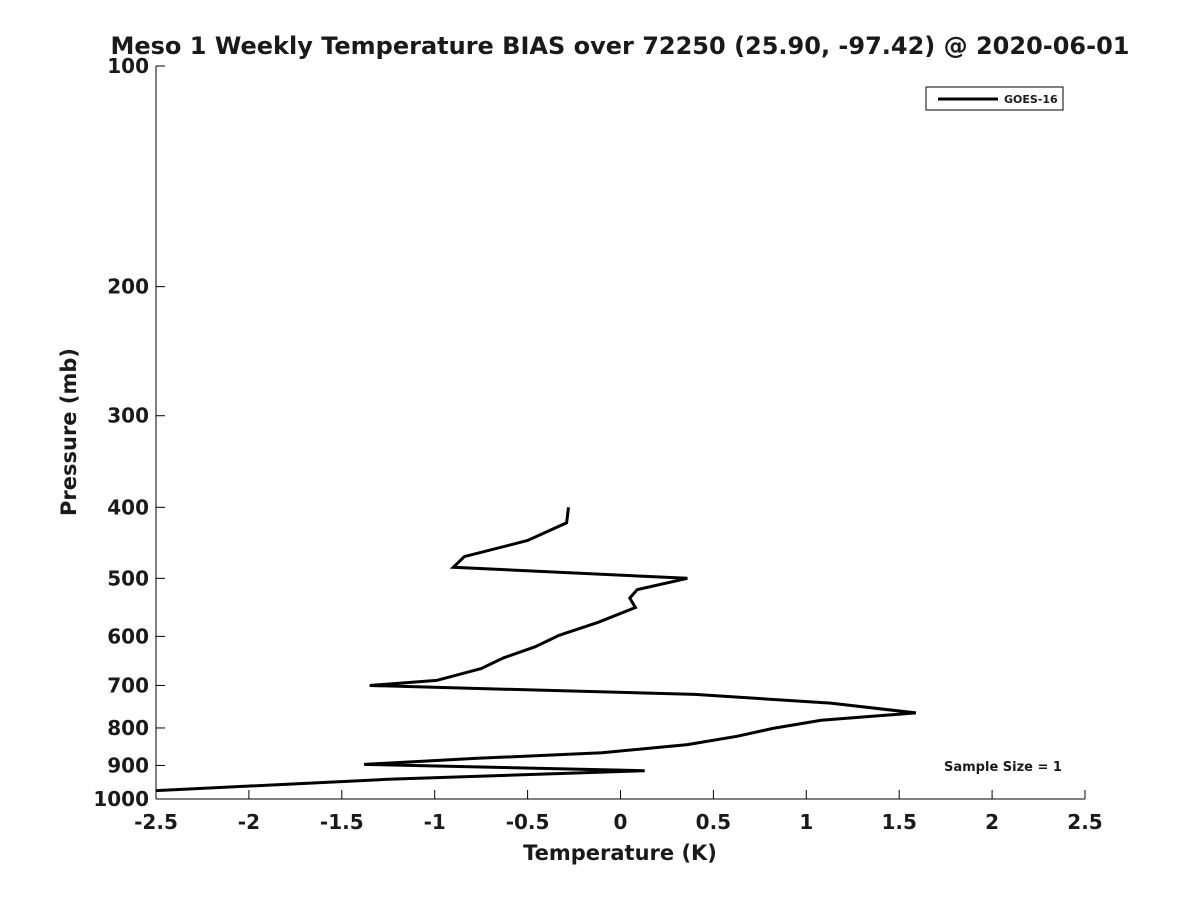 The width and height of the screenshot is (1200, 900). What do you see at coordinates (129, 432) in the screenshot?
I see `y-axis-ticks: 100 200 300 400 500 600 700 800 900 1000` at bounding box center [129, 432].